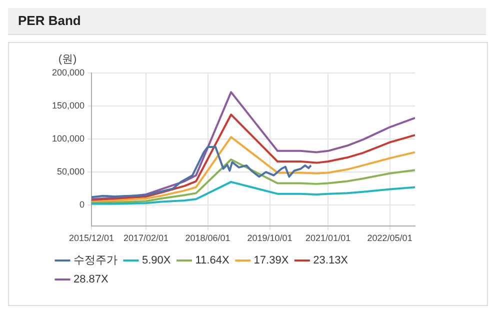  I want to click on legend-label: 28.87X, so click(92, 280).